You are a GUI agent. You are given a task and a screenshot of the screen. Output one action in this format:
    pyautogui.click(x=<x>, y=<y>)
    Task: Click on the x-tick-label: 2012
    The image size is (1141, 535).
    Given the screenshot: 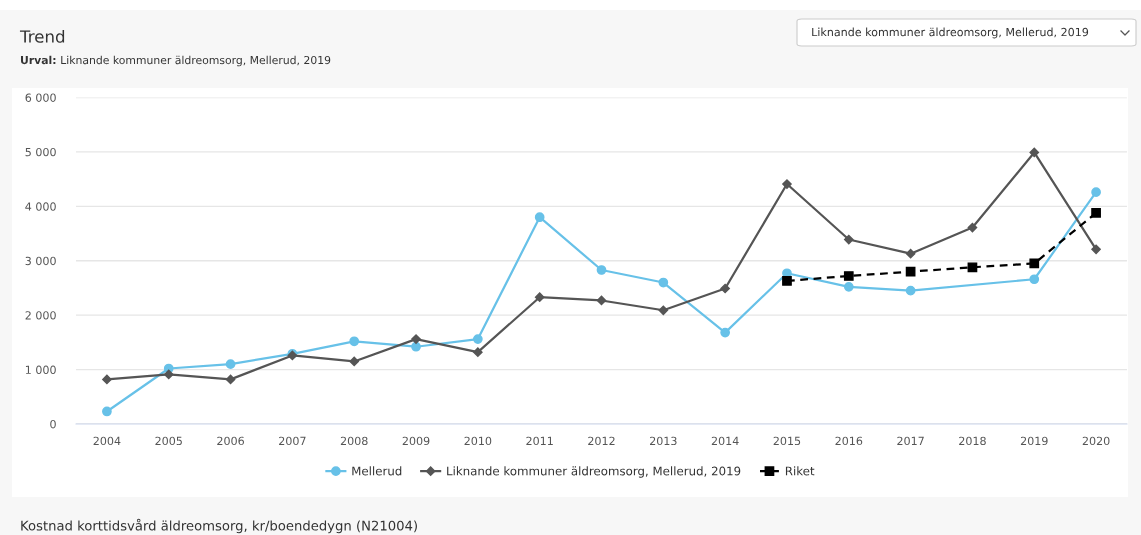 What is the action you would take?
    pyautogui.click(x=601, y=441)
    